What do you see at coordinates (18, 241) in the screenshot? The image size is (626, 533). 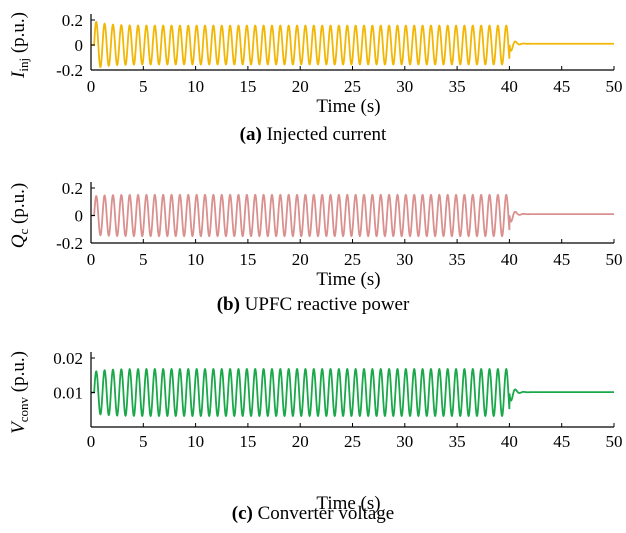 I see `y-axis-label-symbol: Q` at bounding box center [18, 241].